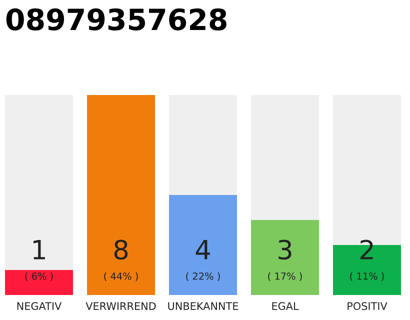  What do you see at coordinates (121, 250) in the screenshot?
I see `data-label: 8` at bounding box center [121, 250].